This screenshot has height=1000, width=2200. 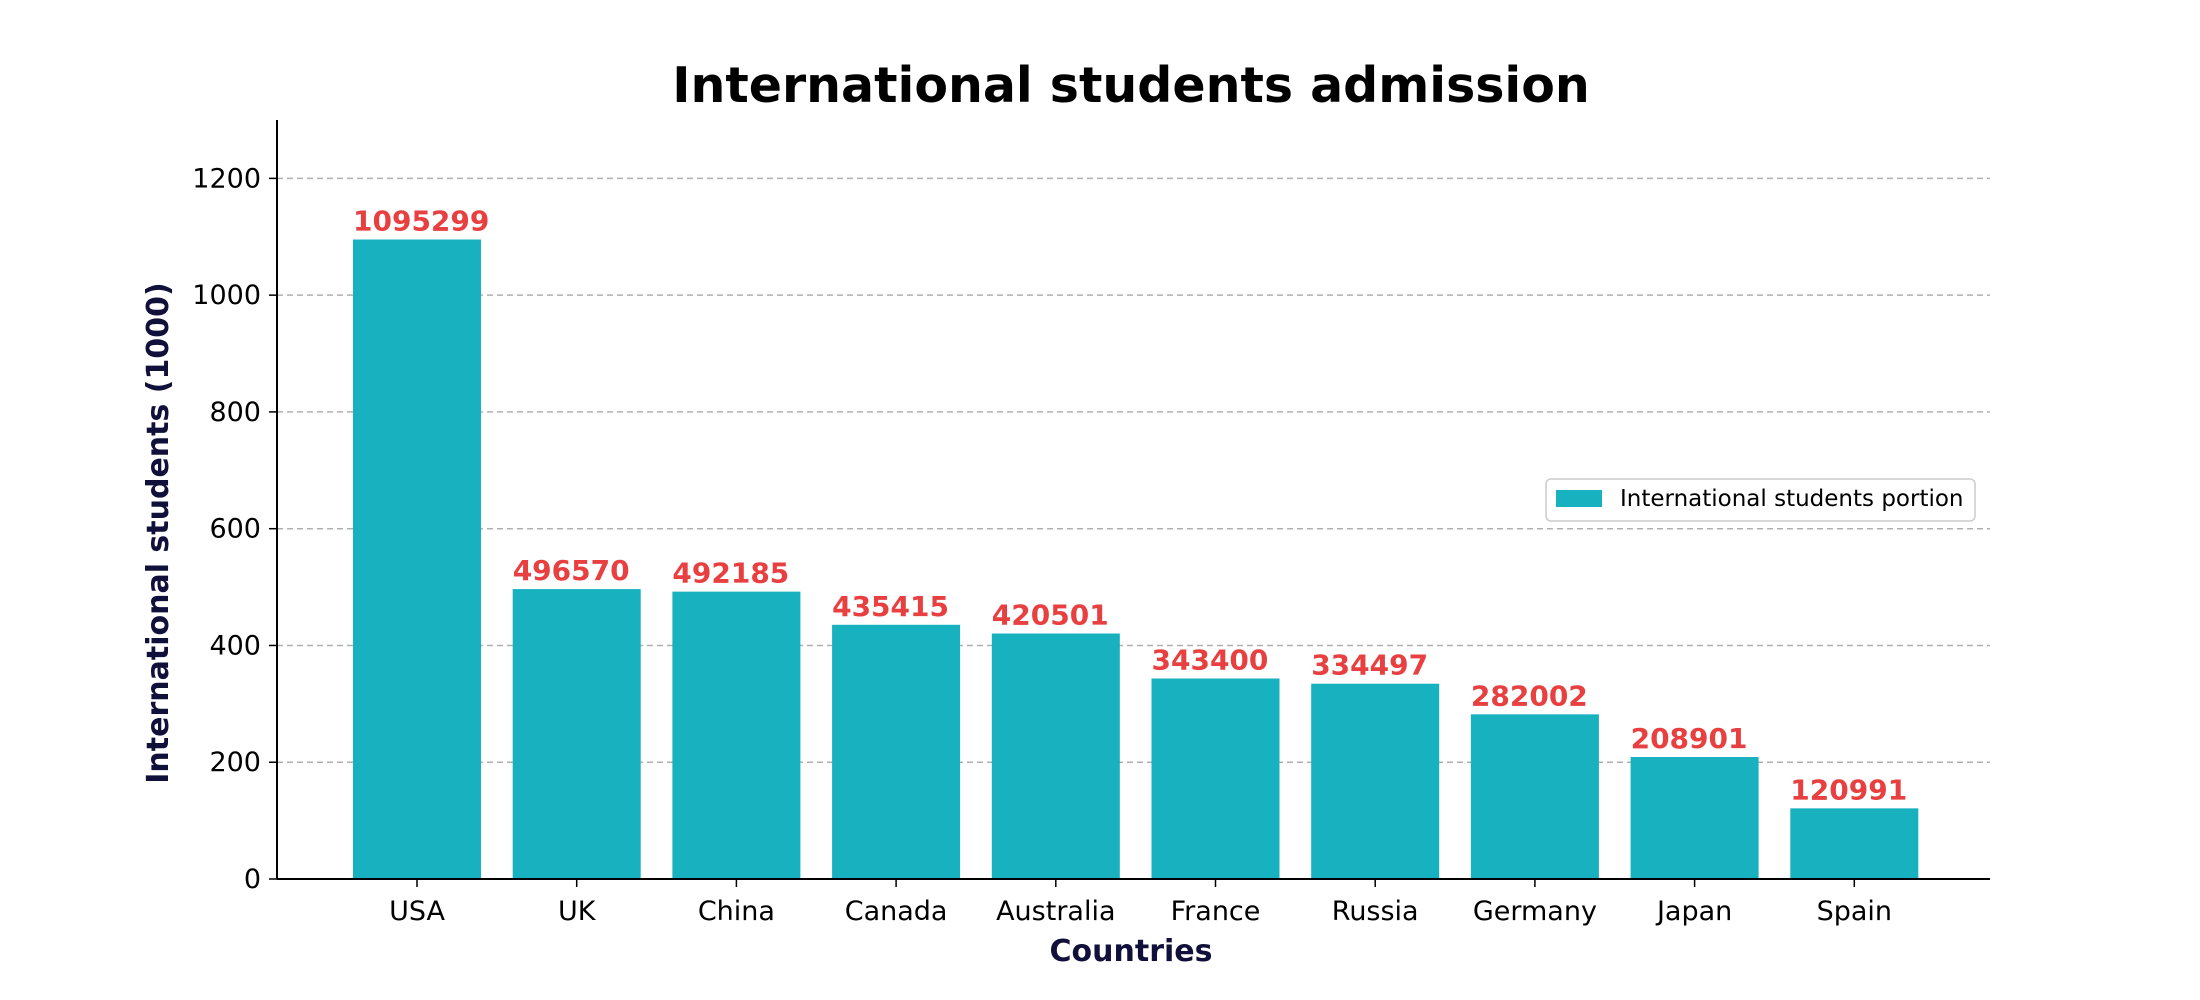 I want to click on x-tick-label-usa: USA, so click(x=417, y=911).